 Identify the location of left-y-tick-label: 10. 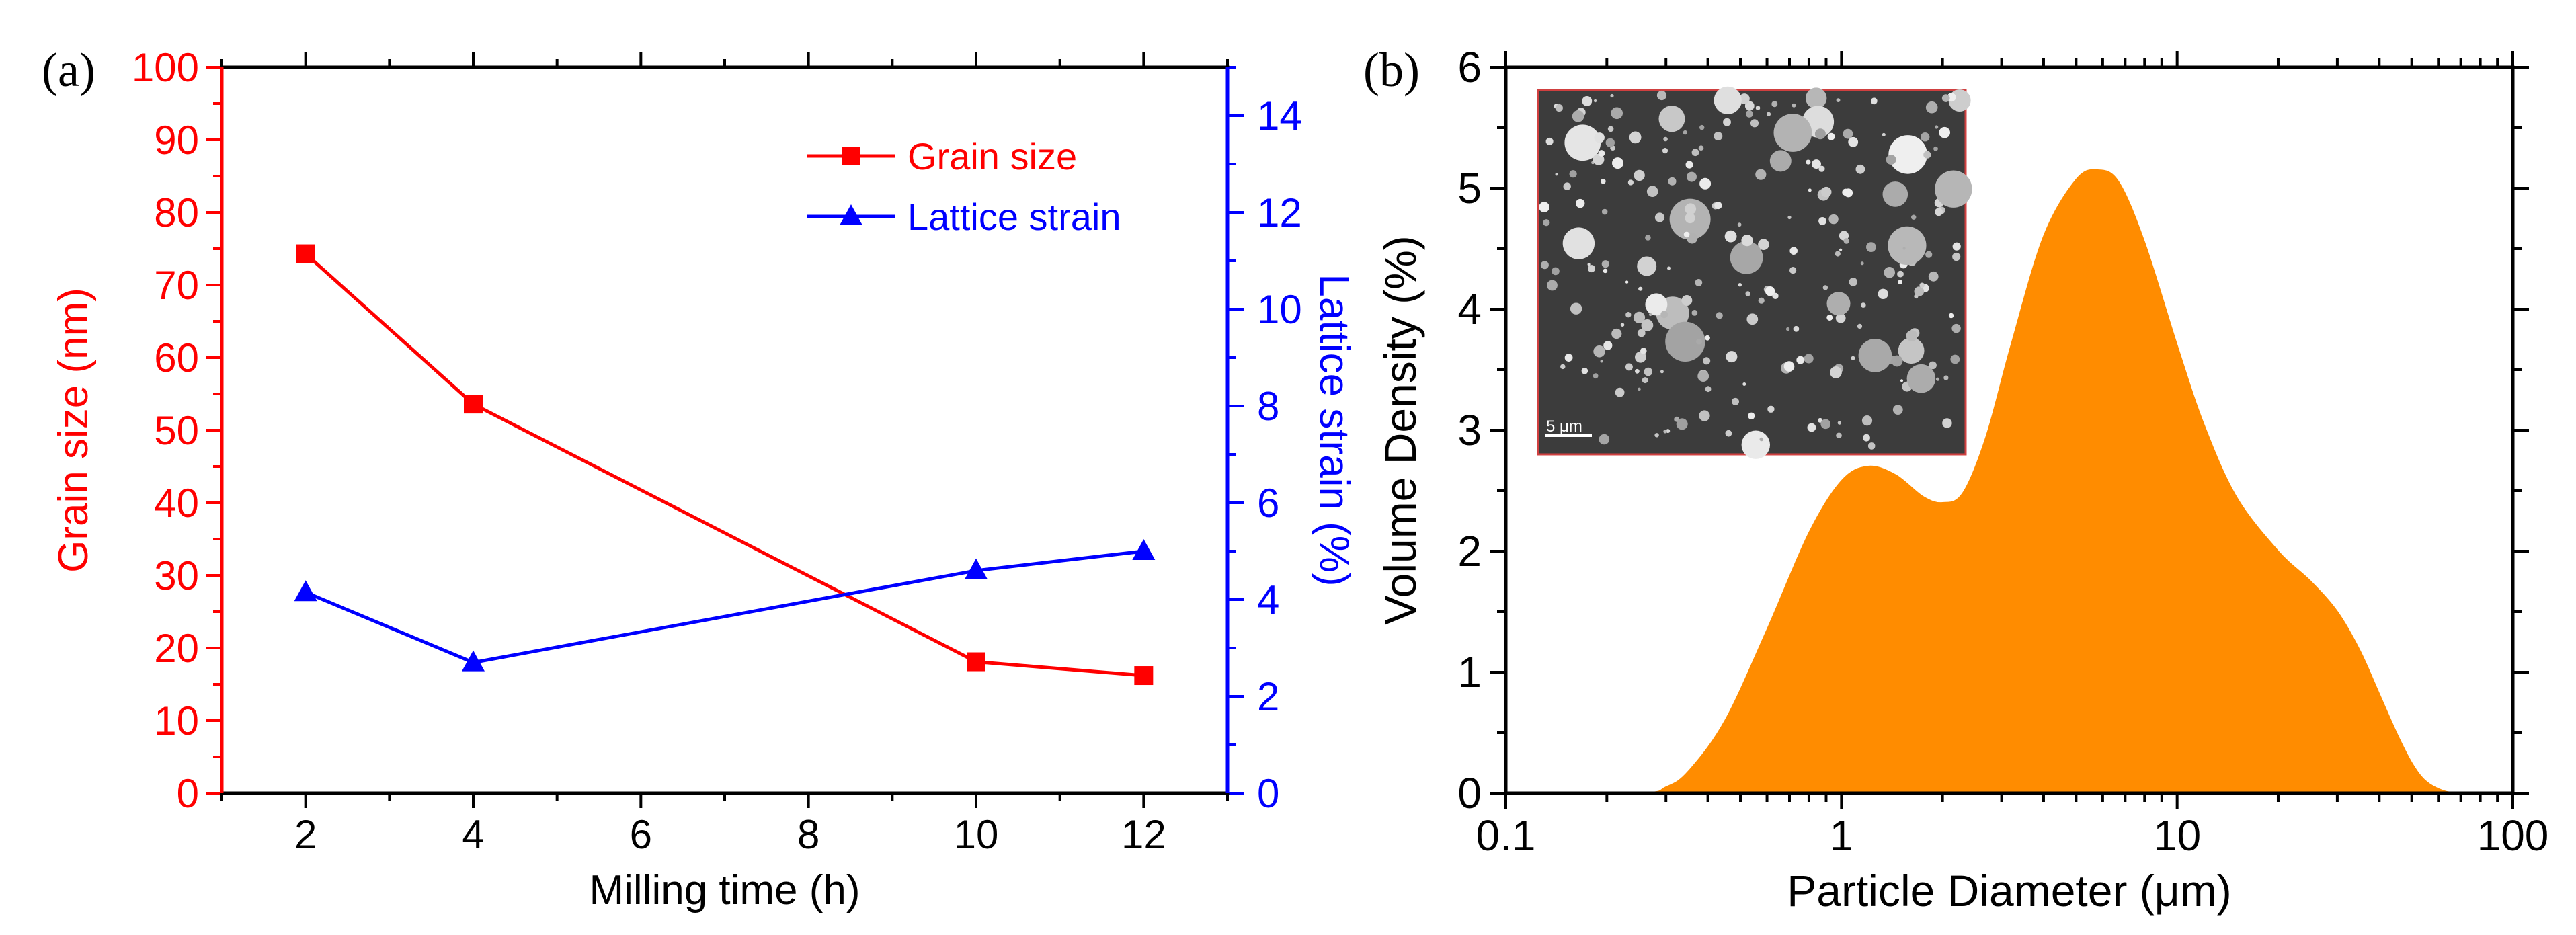
(176, 720).